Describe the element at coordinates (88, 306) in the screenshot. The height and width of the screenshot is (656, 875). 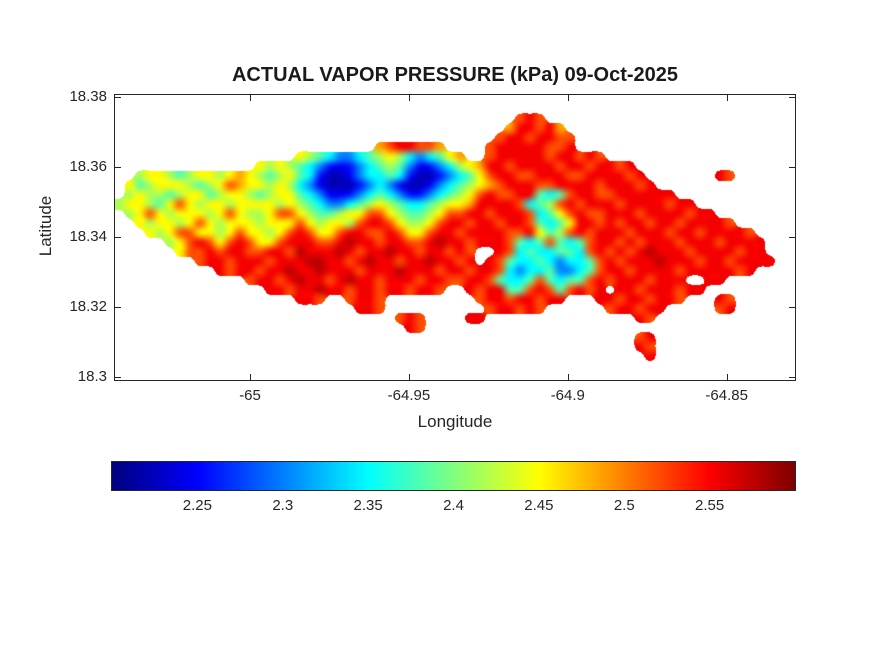
I see `y-tick-label: 18.32` at that location.